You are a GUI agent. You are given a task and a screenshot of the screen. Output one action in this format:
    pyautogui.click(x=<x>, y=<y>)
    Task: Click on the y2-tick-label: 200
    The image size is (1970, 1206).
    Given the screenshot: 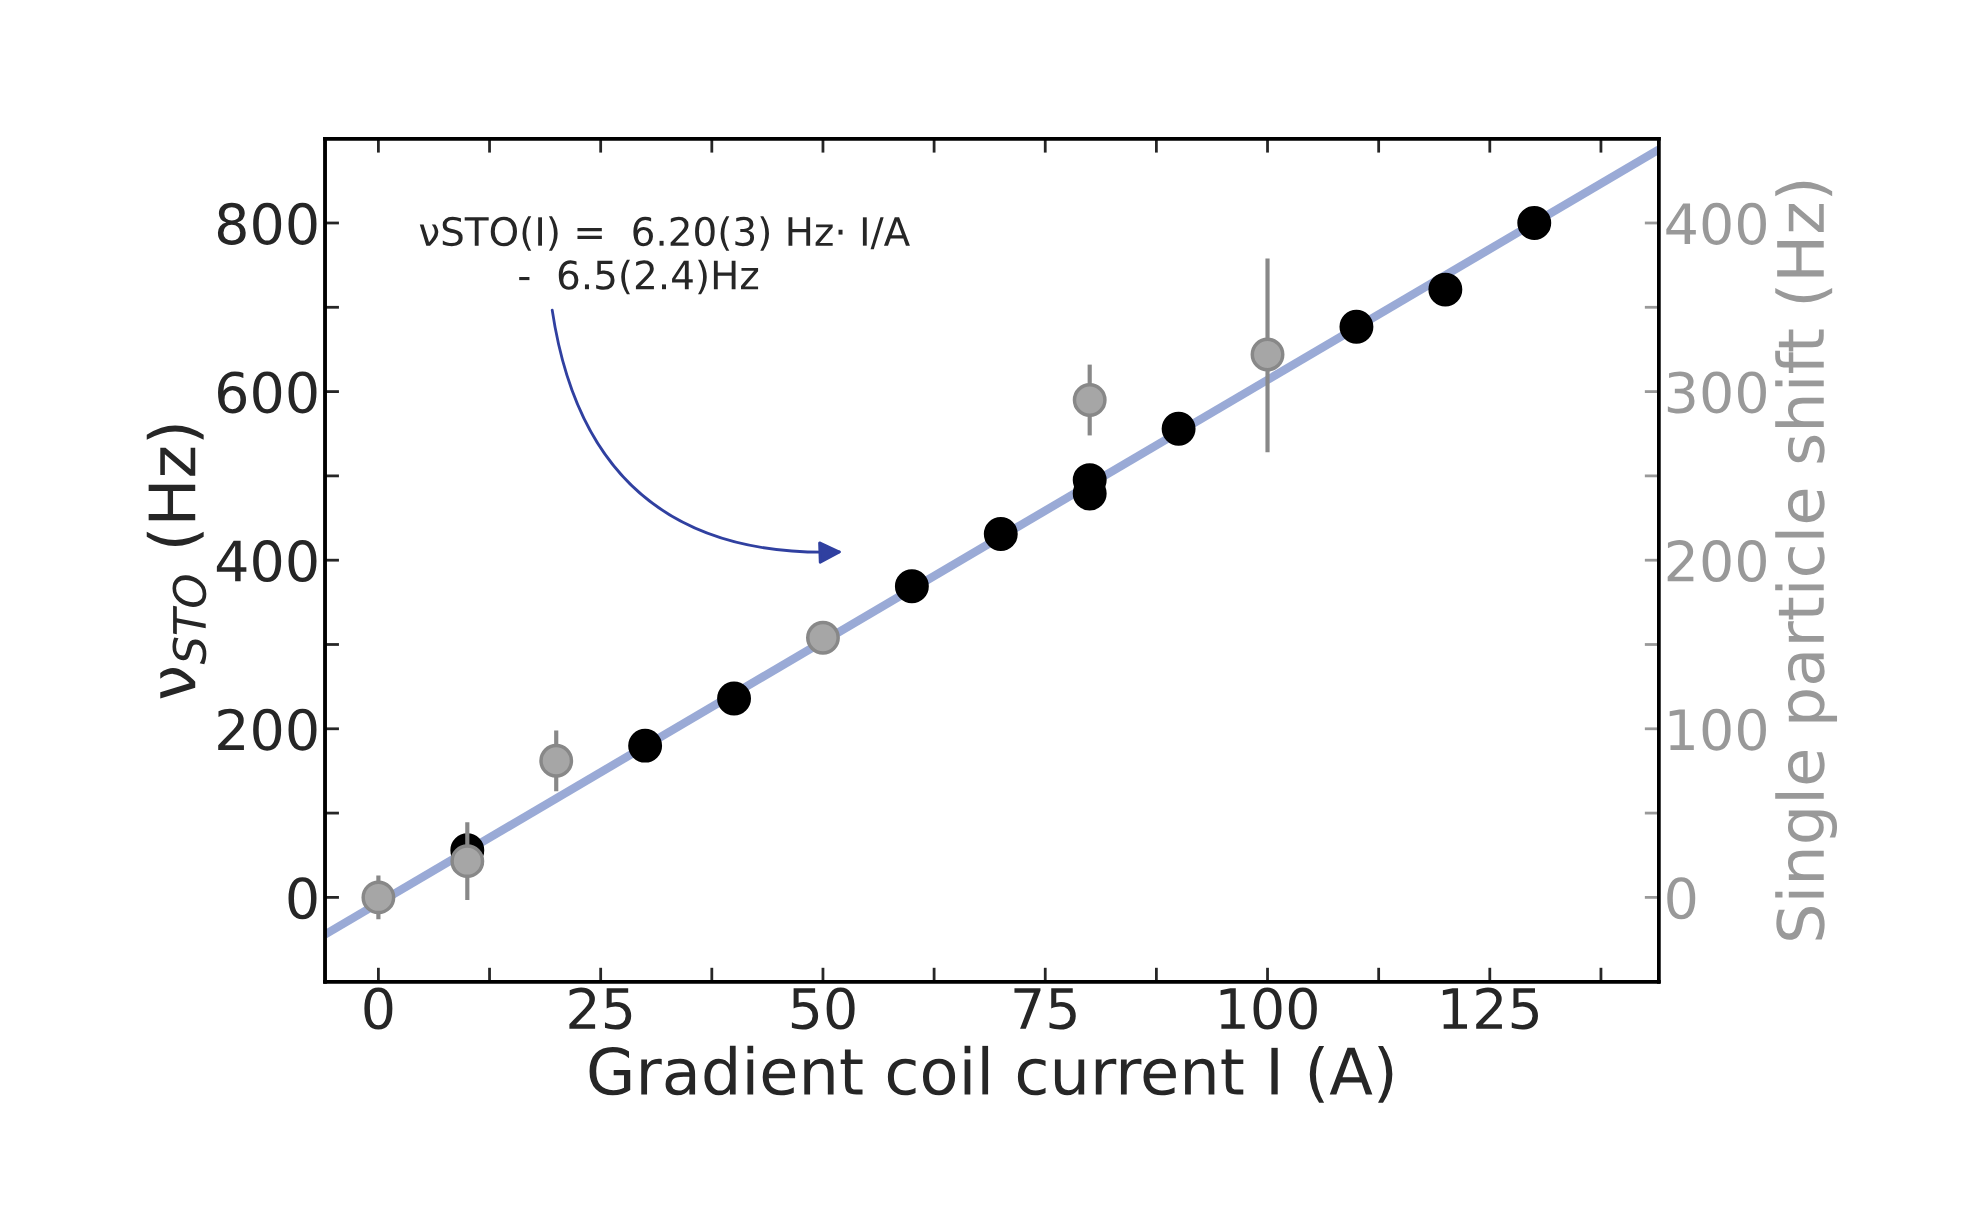 What is the action you would take?
    pyautogui.click(x=1716, y=561)
    